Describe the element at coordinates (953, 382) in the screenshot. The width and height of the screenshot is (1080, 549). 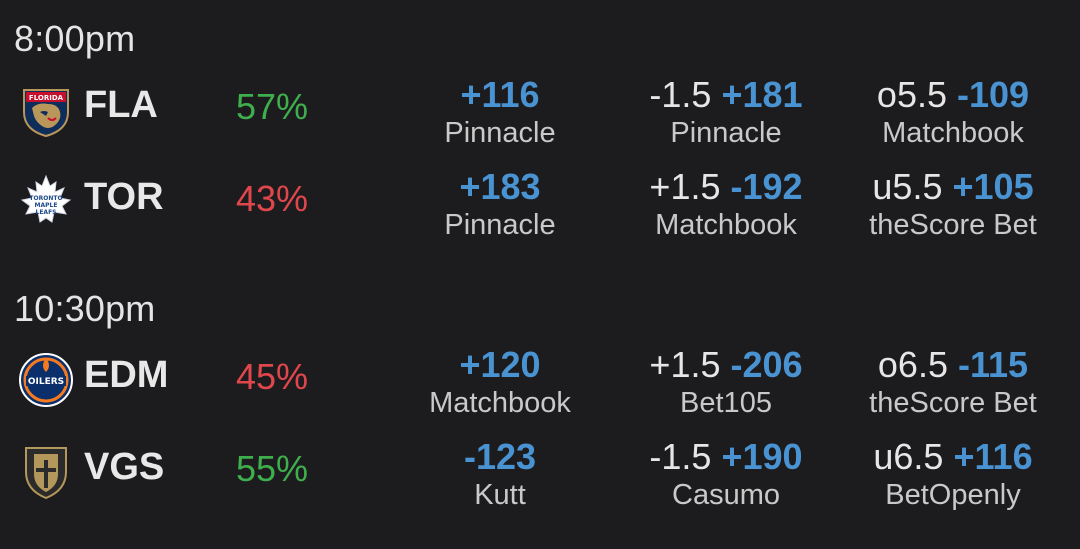
I see `total-odds: o6.5 -115 theScore Bet` at that location.